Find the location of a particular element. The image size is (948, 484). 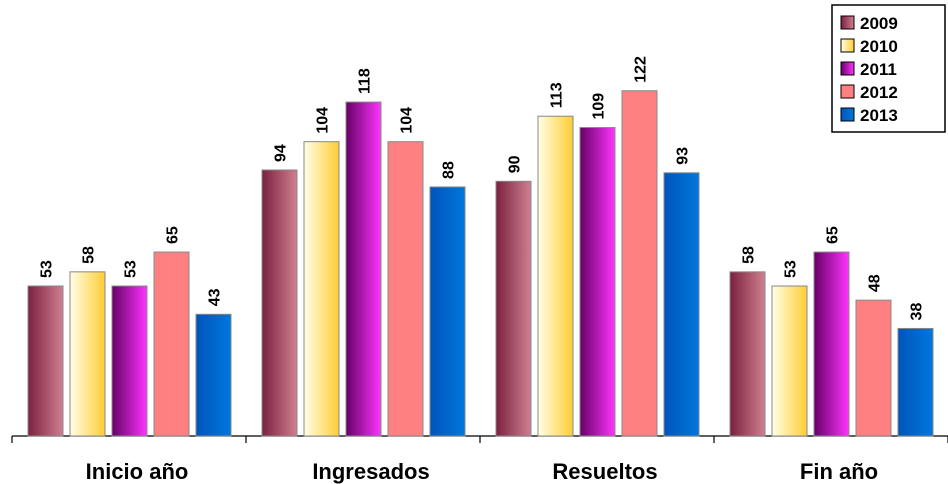

value-label: 88 is located at coordinates (449, 170).